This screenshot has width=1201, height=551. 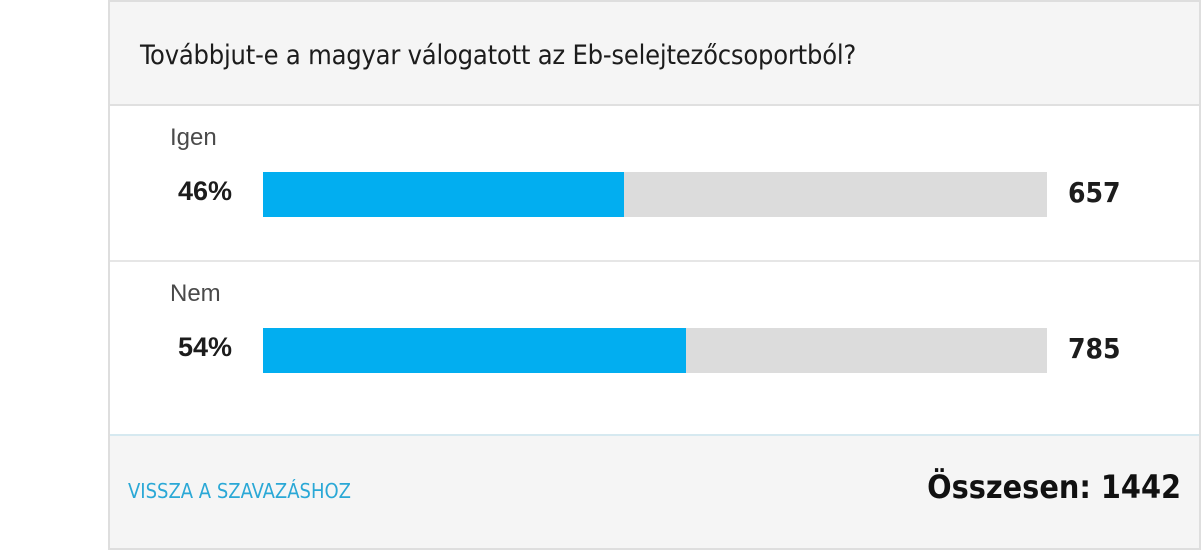 What do you see at coordinates (1094, 348) in the screenshot?
I see `option-vote-count: 785` at bounding box center [1094, 348].